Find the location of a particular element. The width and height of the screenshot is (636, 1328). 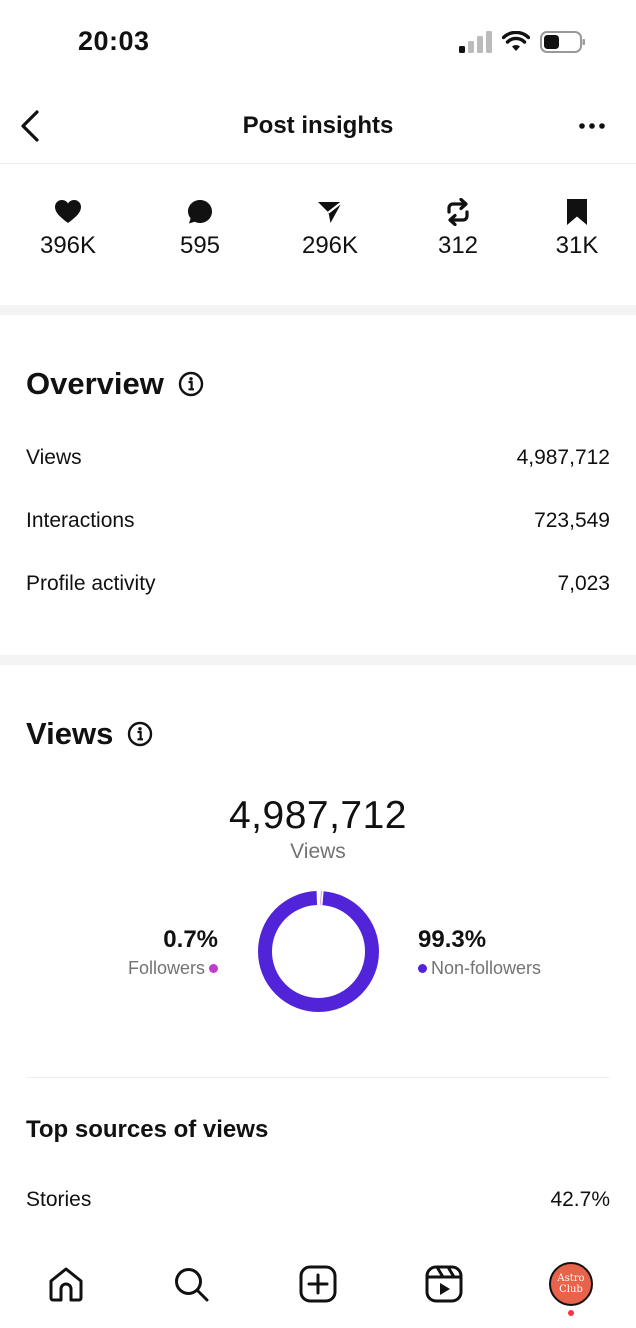

search-icon is located at coordinates (192, 1285).